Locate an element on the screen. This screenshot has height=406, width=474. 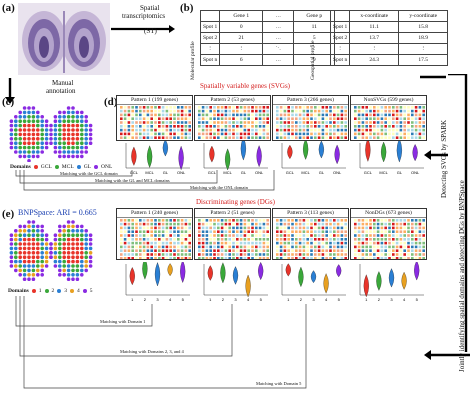
x-tick-label: 2 is located at coordinates (301, 299).